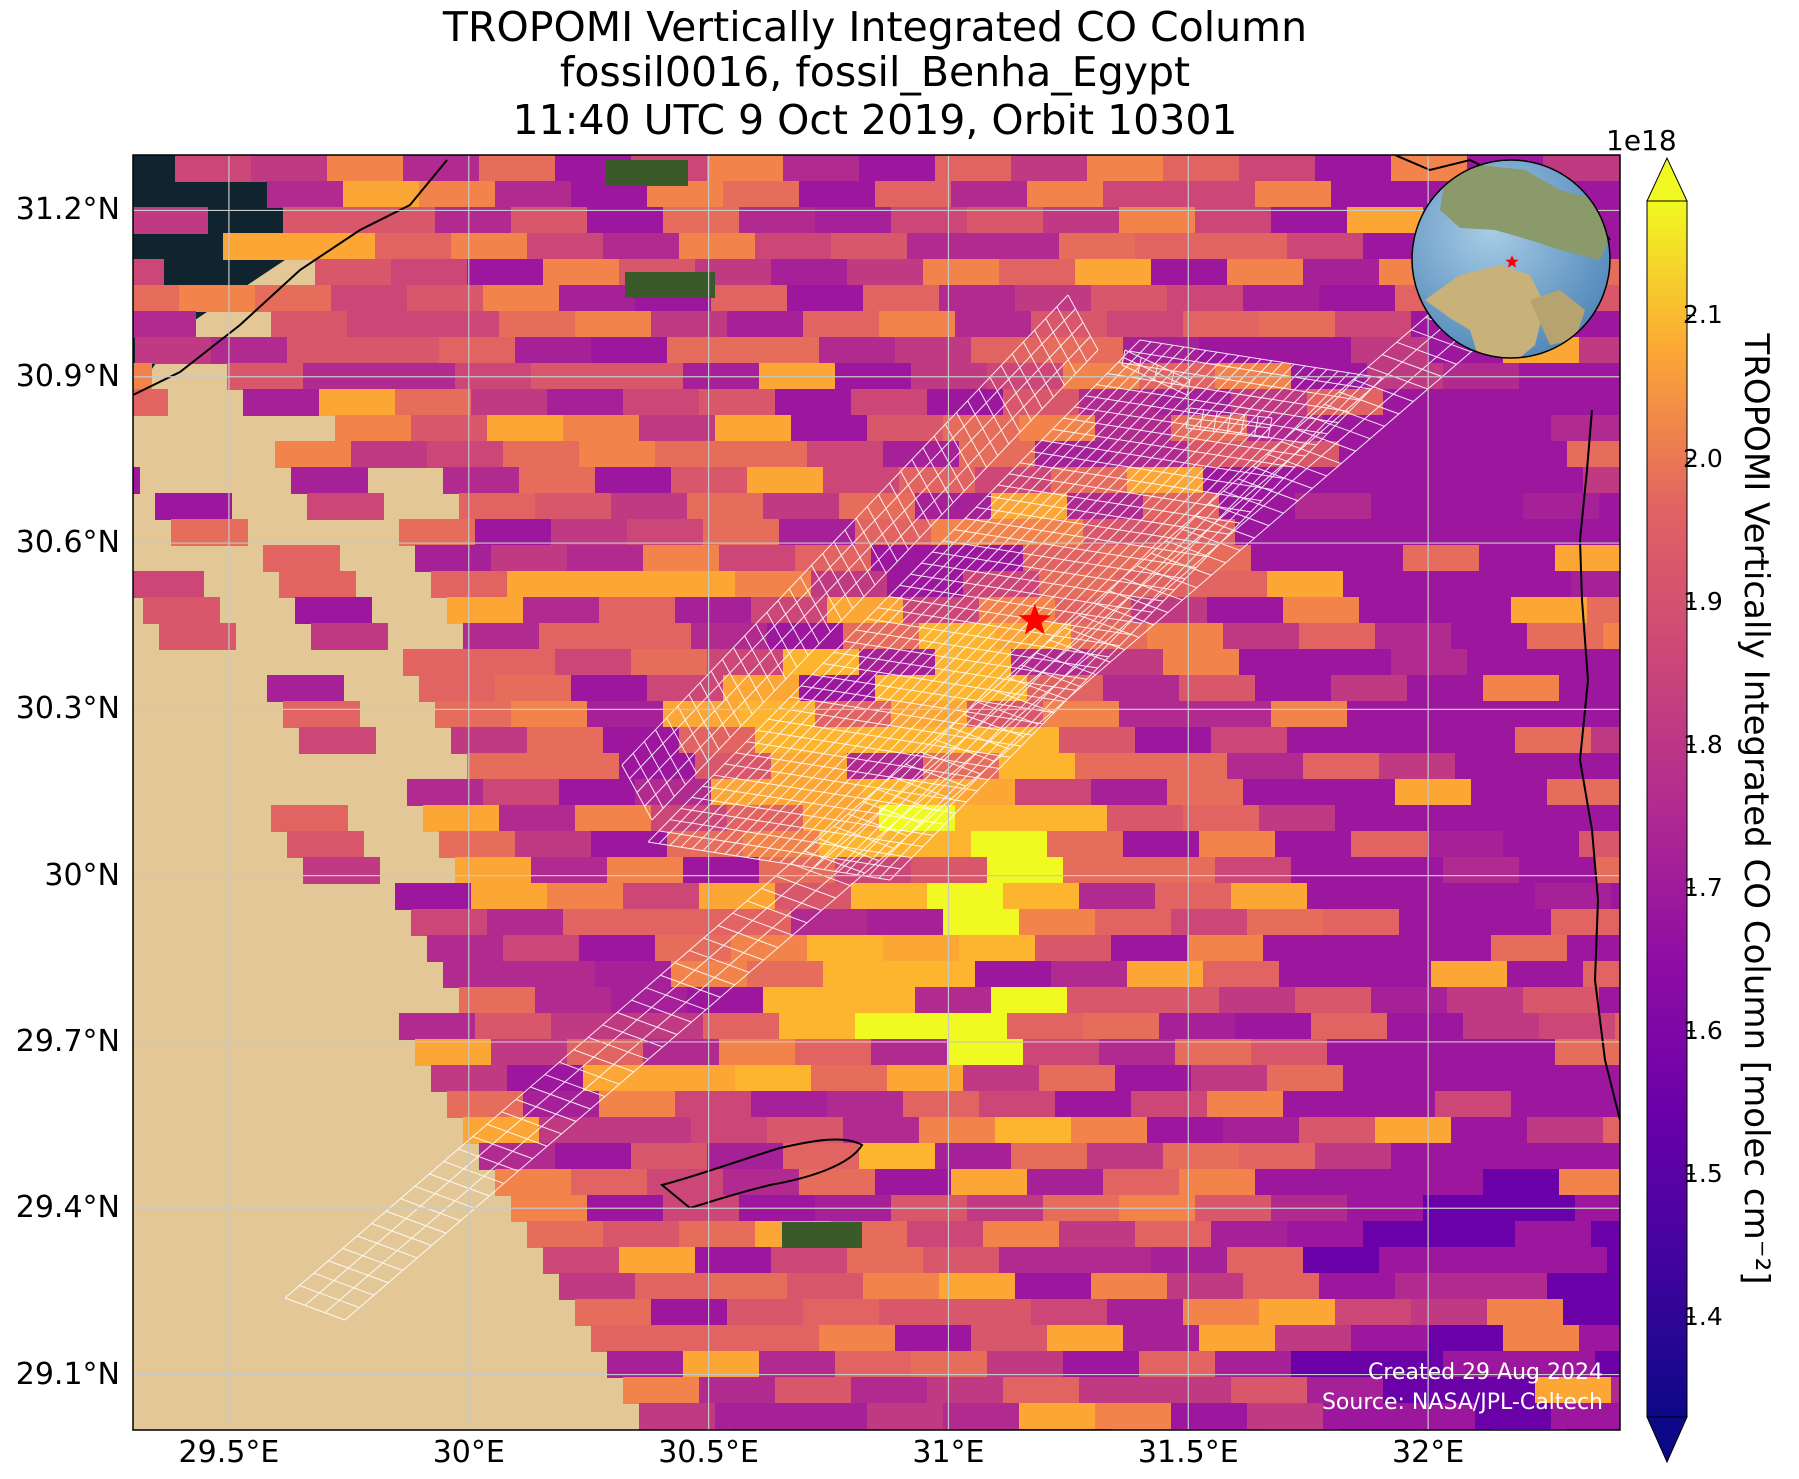 The width and height of the screenshot is (1799, 1479). Describe the element at coordinates (875, 72) in the screenshot. I see `title-line-2: fossil0016, fossil_Benha_Egypt` at that location.